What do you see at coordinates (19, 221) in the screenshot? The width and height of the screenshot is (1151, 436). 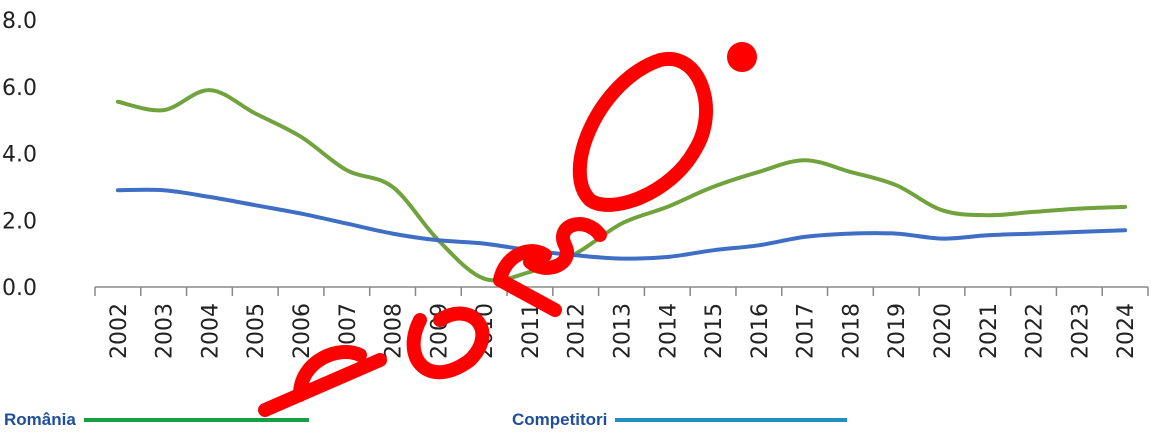 I see `y-tick-label: 2.0` at bounding box center [19, 221].